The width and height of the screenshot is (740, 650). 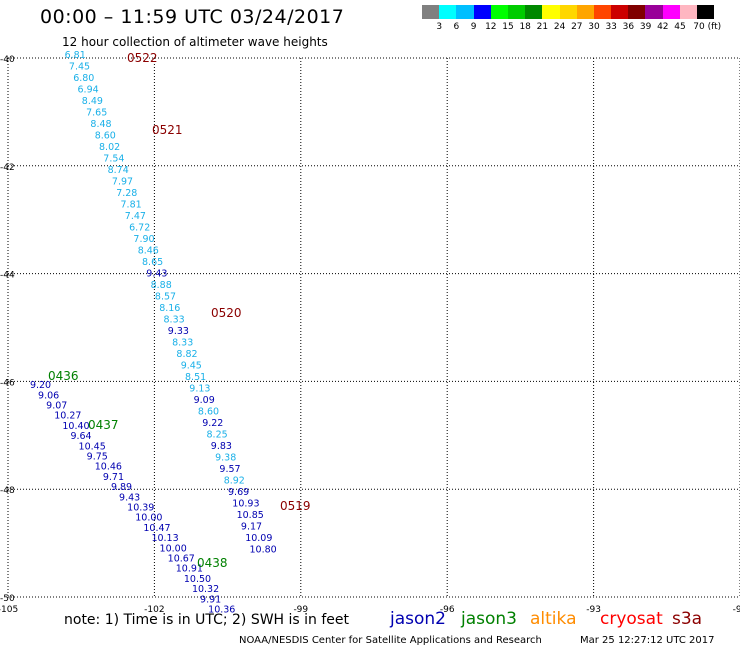 What do you see at coordinates (109, 147) in the screenshot?
I see `swh-value: 8.02` at bounding box center [109, 147].